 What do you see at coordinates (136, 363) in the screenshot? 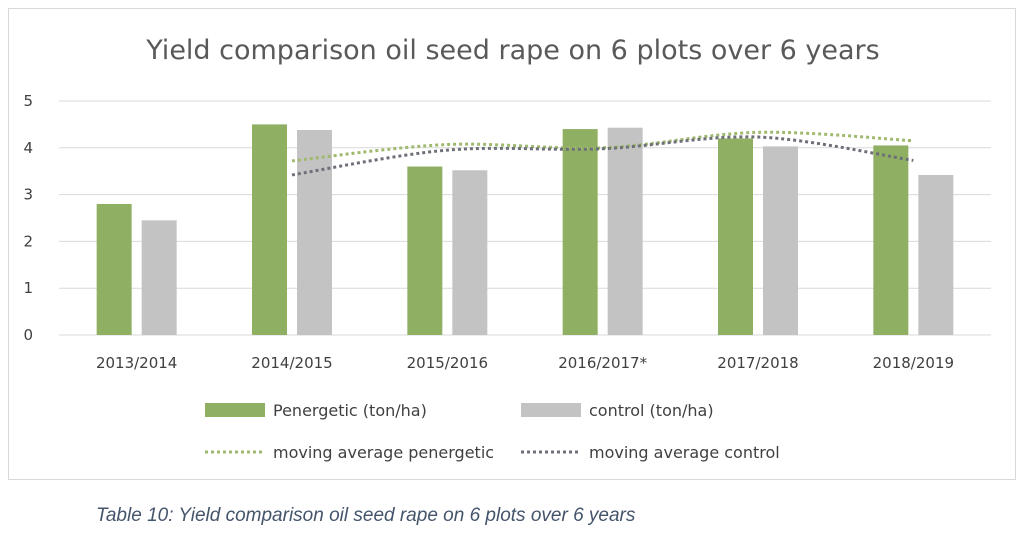
I see `x-tick-label: 2013/2014` at bounding box center [136, 363].